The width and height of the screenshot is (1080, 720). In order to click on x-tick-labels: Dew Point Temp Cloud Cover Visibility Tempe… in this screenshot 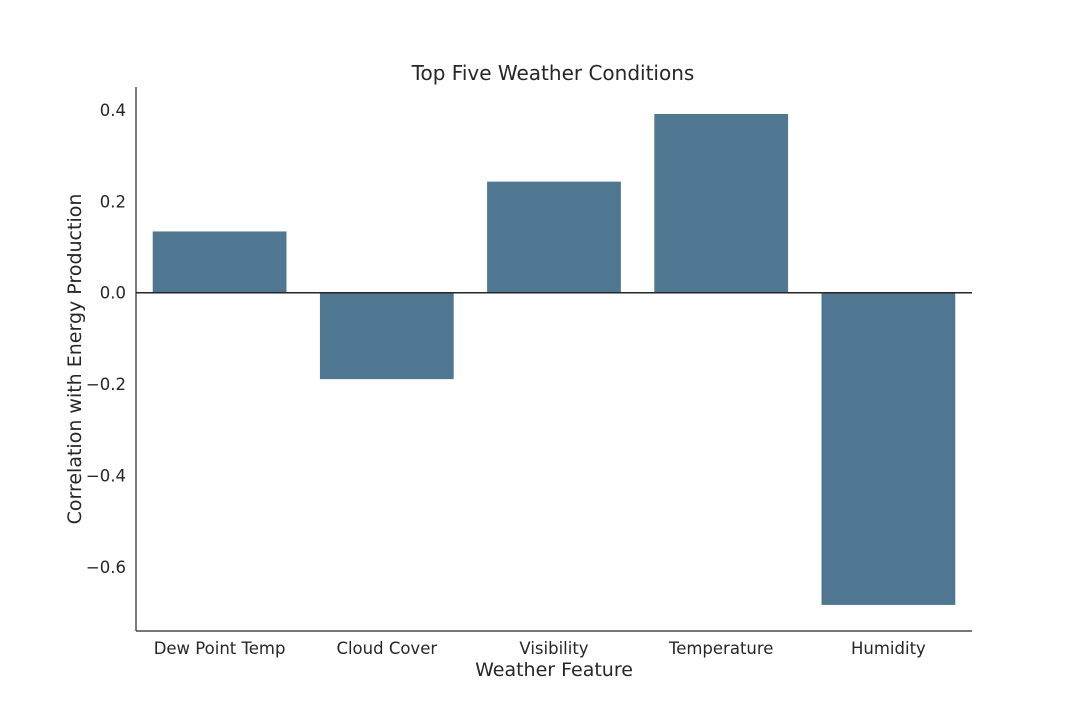, I will do `click(540, 648)`.